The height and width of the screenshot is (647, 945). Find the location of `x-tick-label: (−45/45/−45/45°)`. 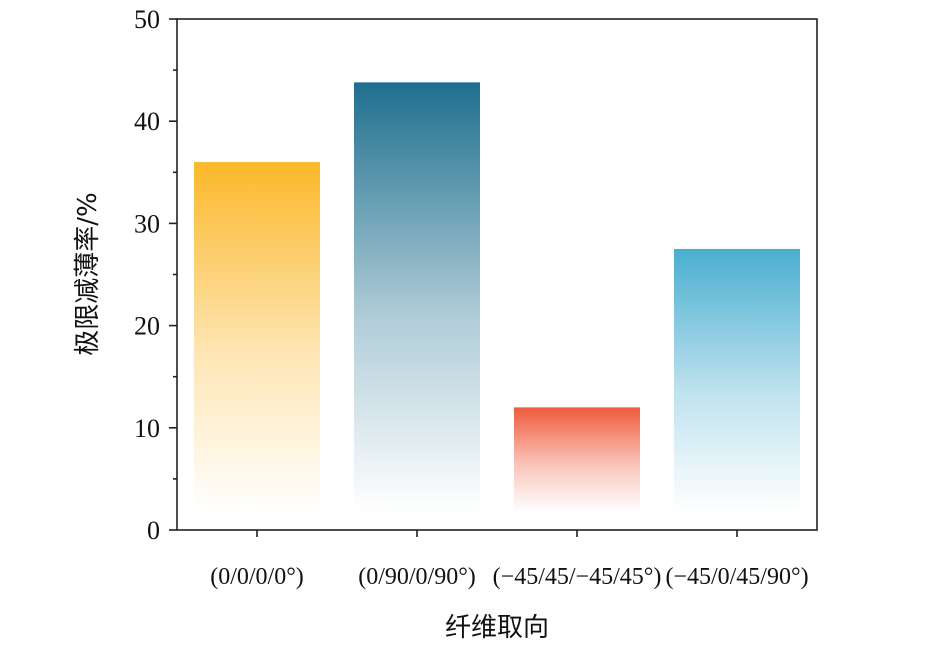

x-tick-label: (−45/45/−45/45°) is located at coordinates (577, 577).